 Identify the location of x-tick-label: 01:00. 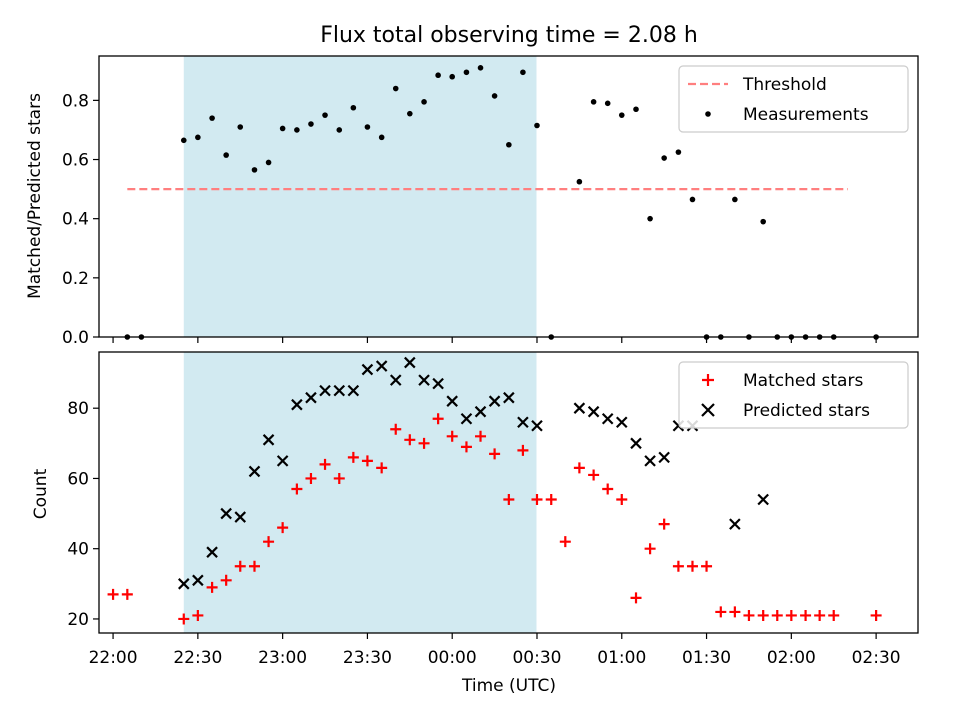
(621, 658).